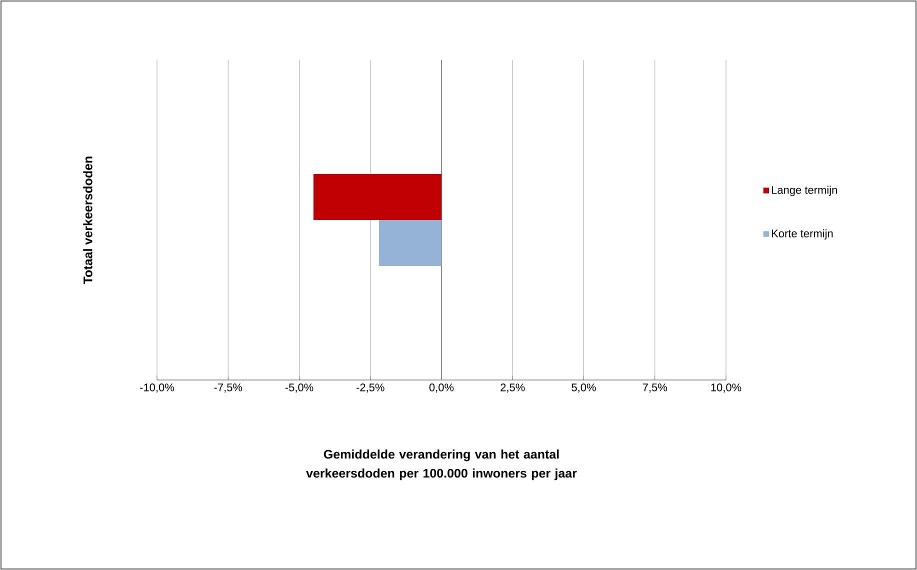  I want to click on x-tick-label: 2,5%, so click(512, 388).